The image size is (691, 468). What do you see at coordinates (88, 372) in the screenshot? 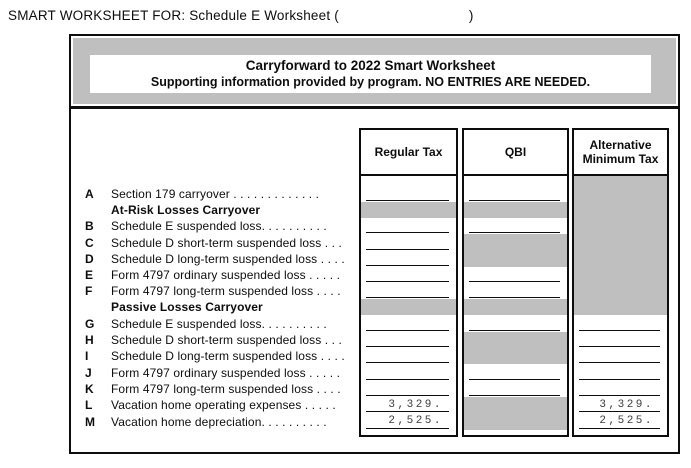
I see `row-letter: J` at bounding box center [88, 372].